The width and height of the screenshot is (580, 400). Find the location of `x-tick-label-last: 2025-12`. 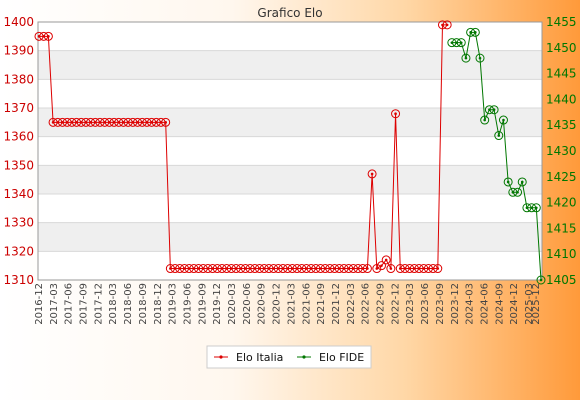

x-tick-label-last: 2025-12 is located at coordinates (536, 304).